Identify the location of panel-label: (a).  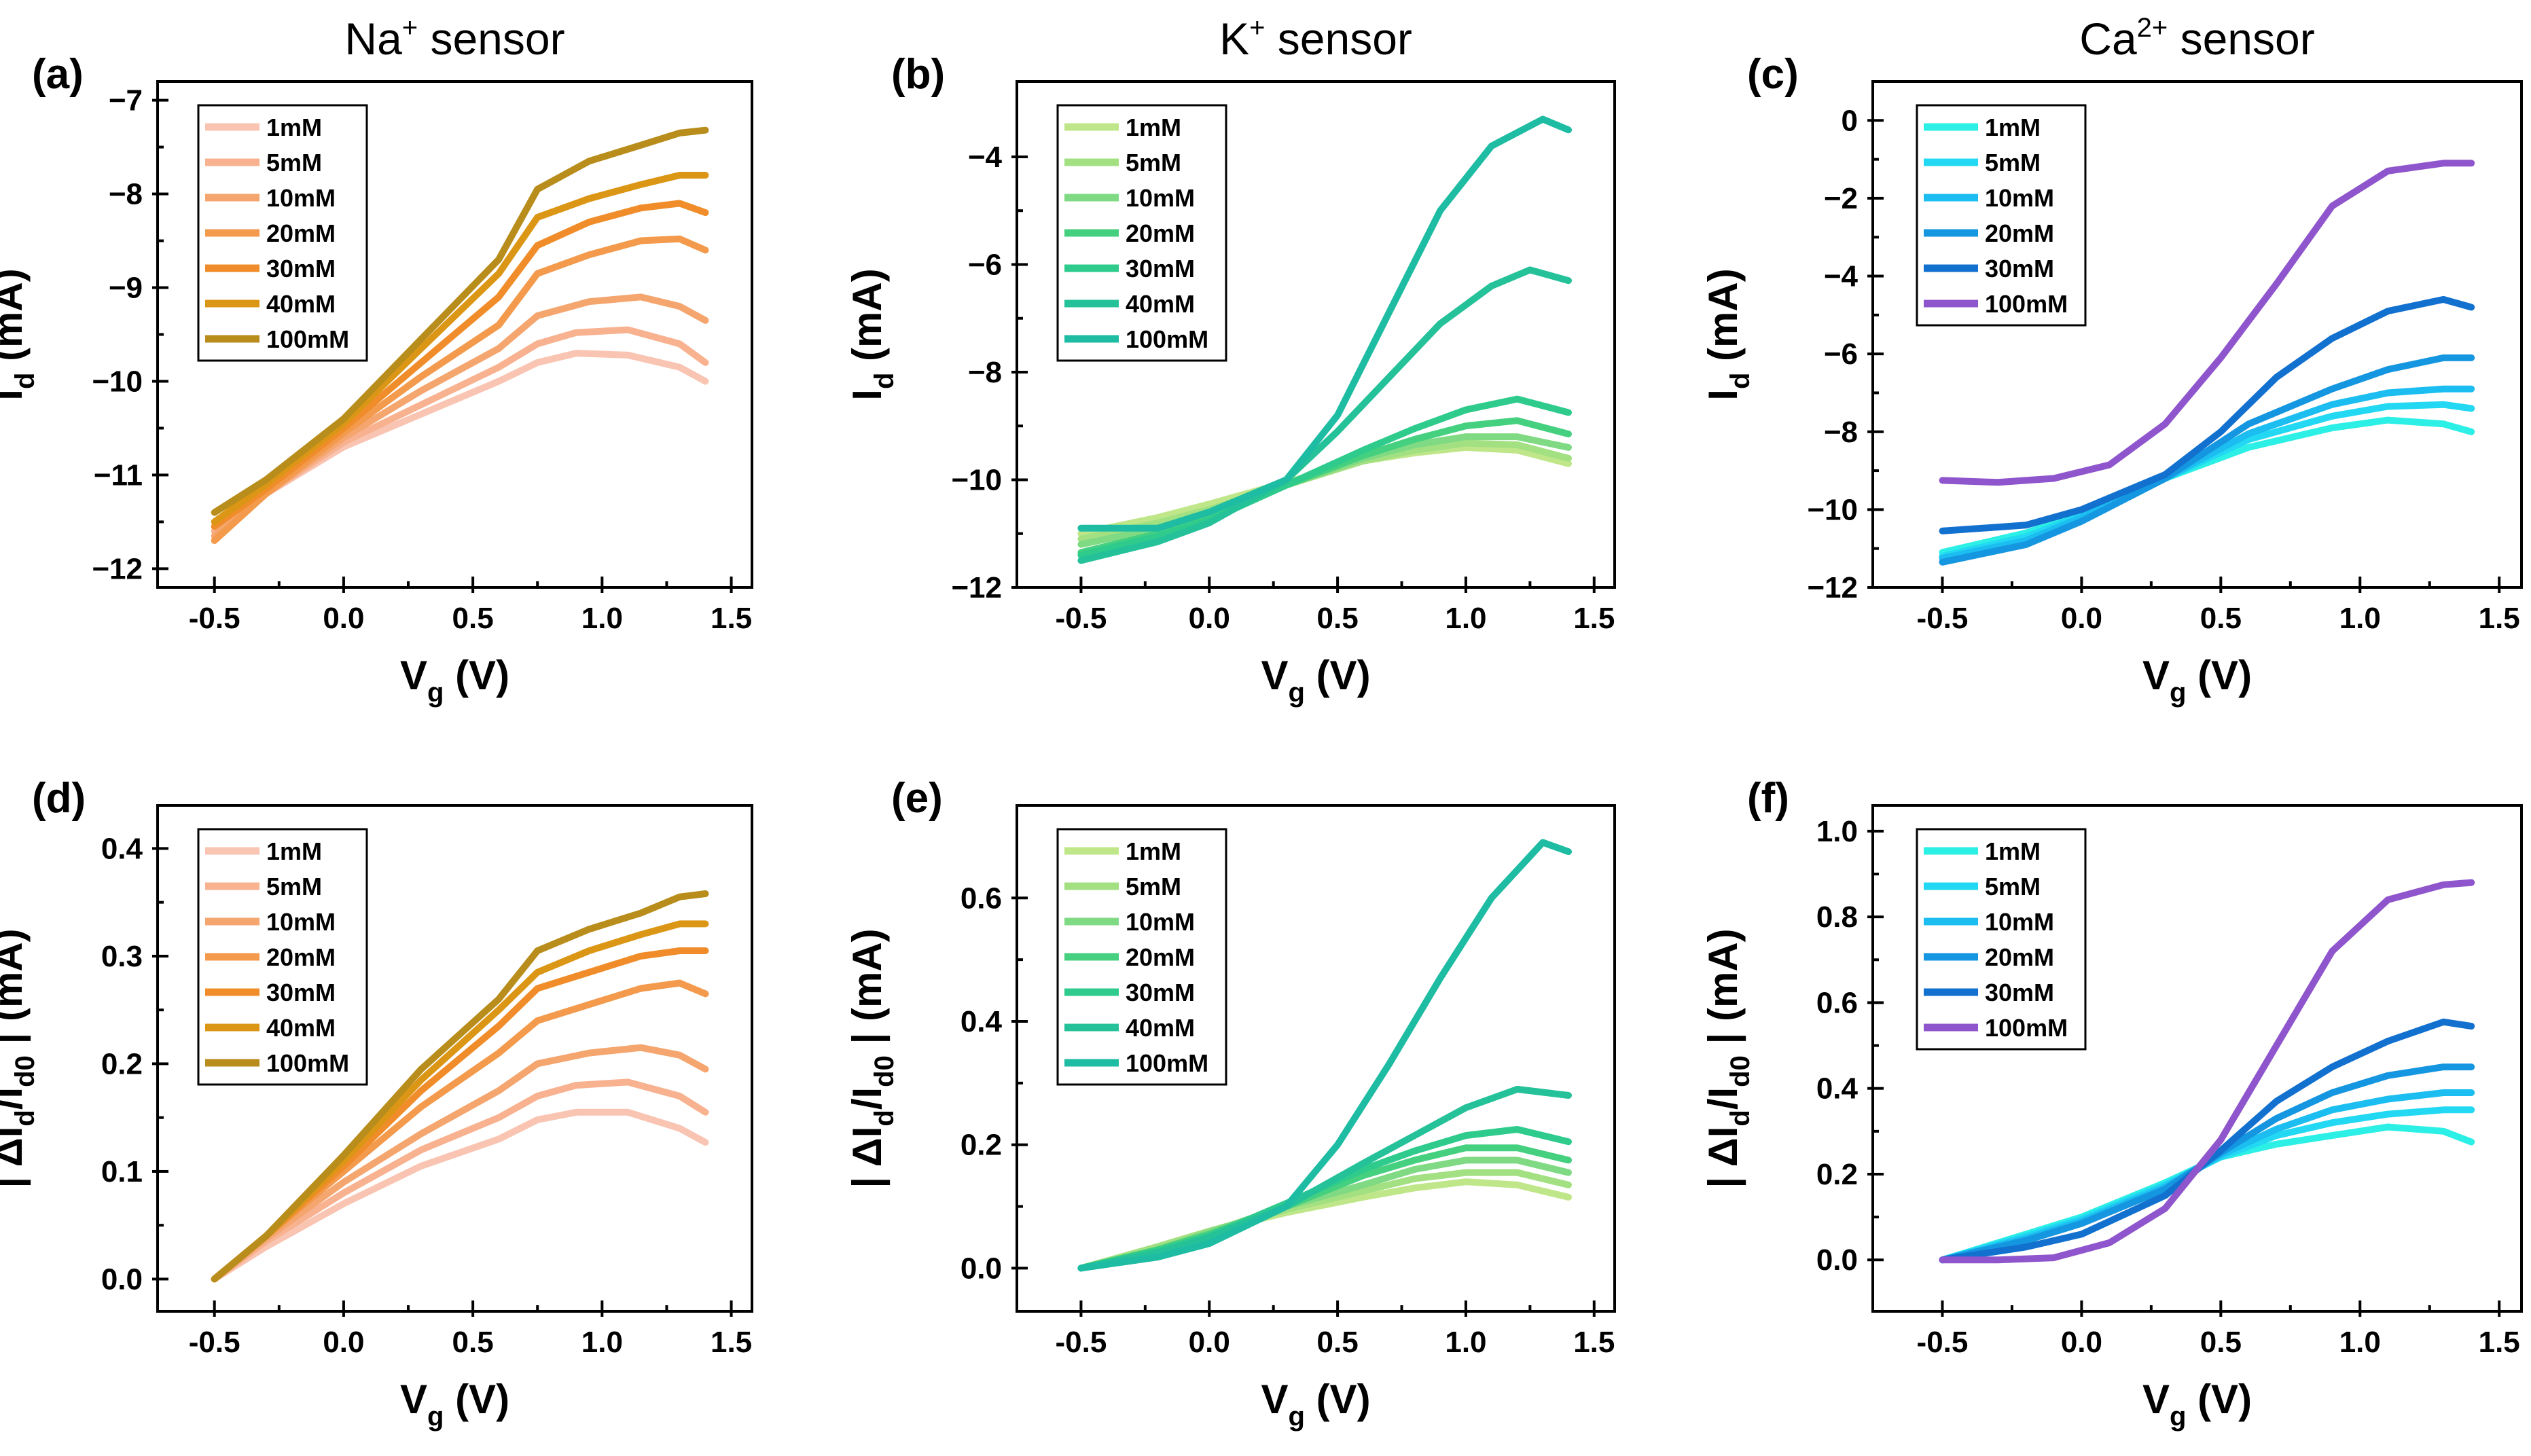
(58, 74).